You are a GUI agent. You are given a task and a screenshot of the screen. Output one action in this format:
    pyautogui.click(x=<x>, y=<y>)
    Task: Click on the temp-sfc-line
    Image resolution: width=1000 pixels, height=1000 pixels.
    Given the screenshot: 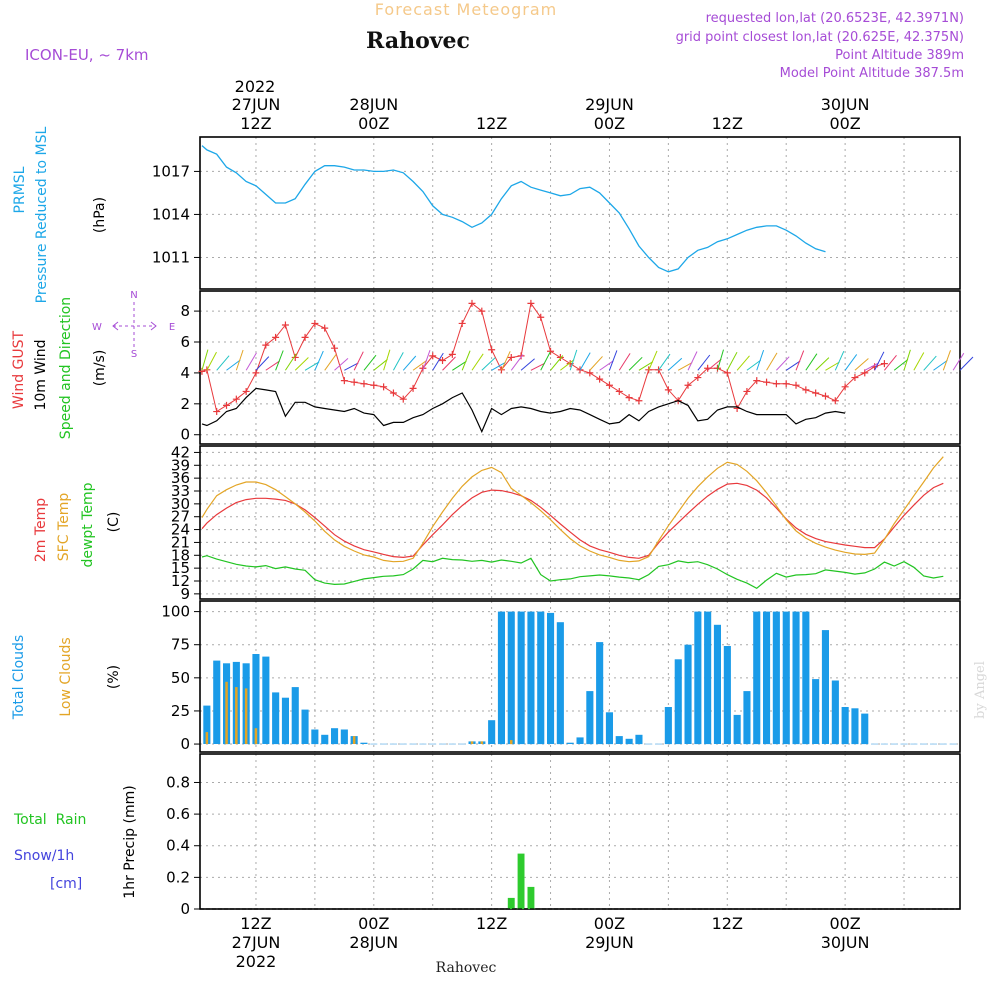 What is the action you would take?
    pyautogui.click(x=572, y=509)
    